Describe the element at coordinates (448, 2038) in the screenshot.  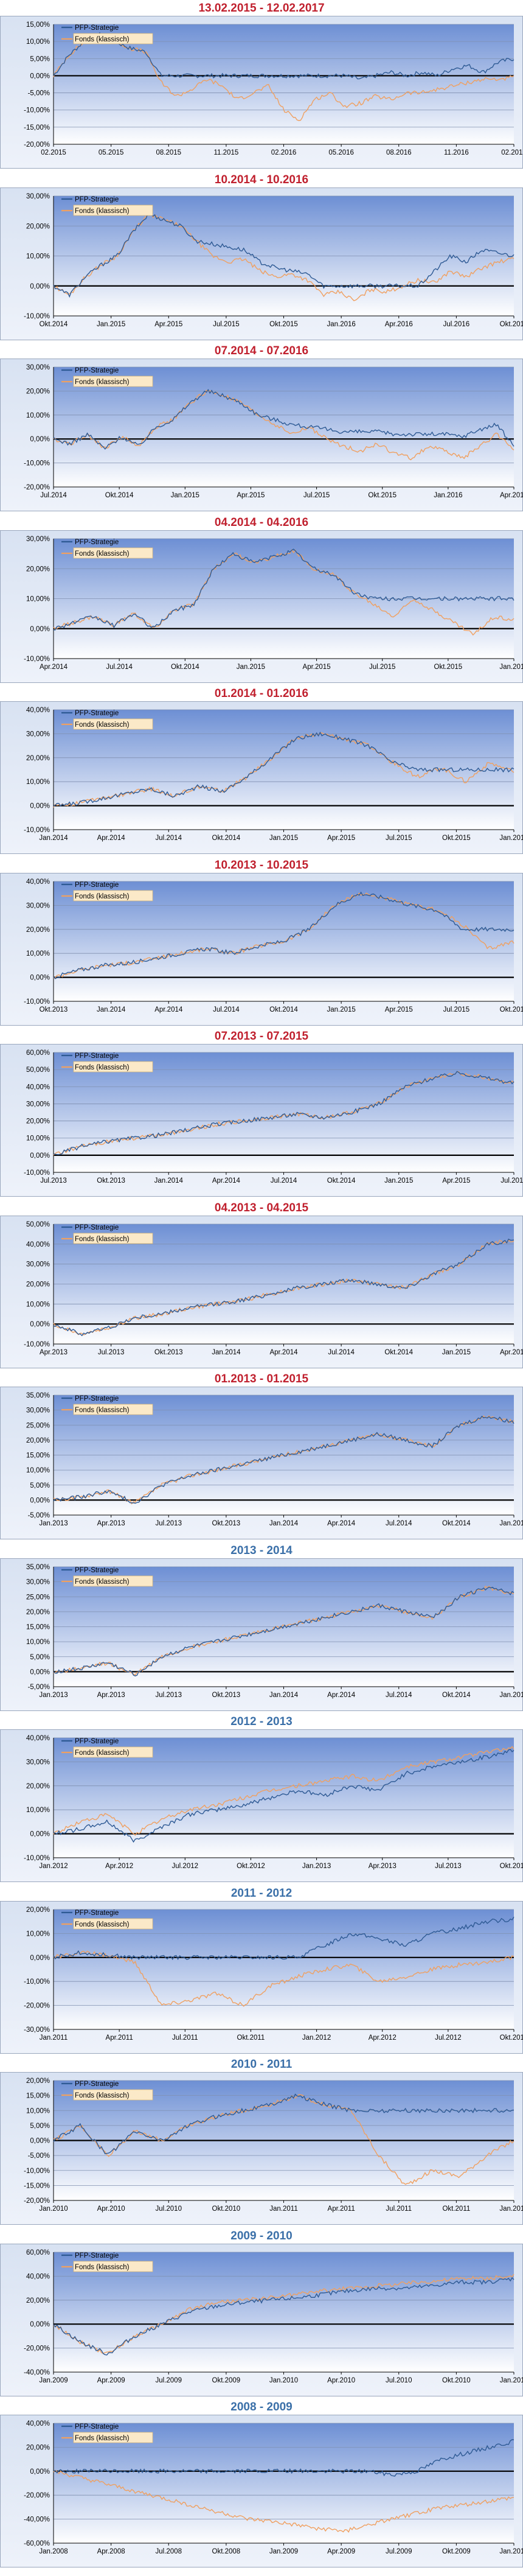
I see `x-tick-label: Jul.2012` at that location.